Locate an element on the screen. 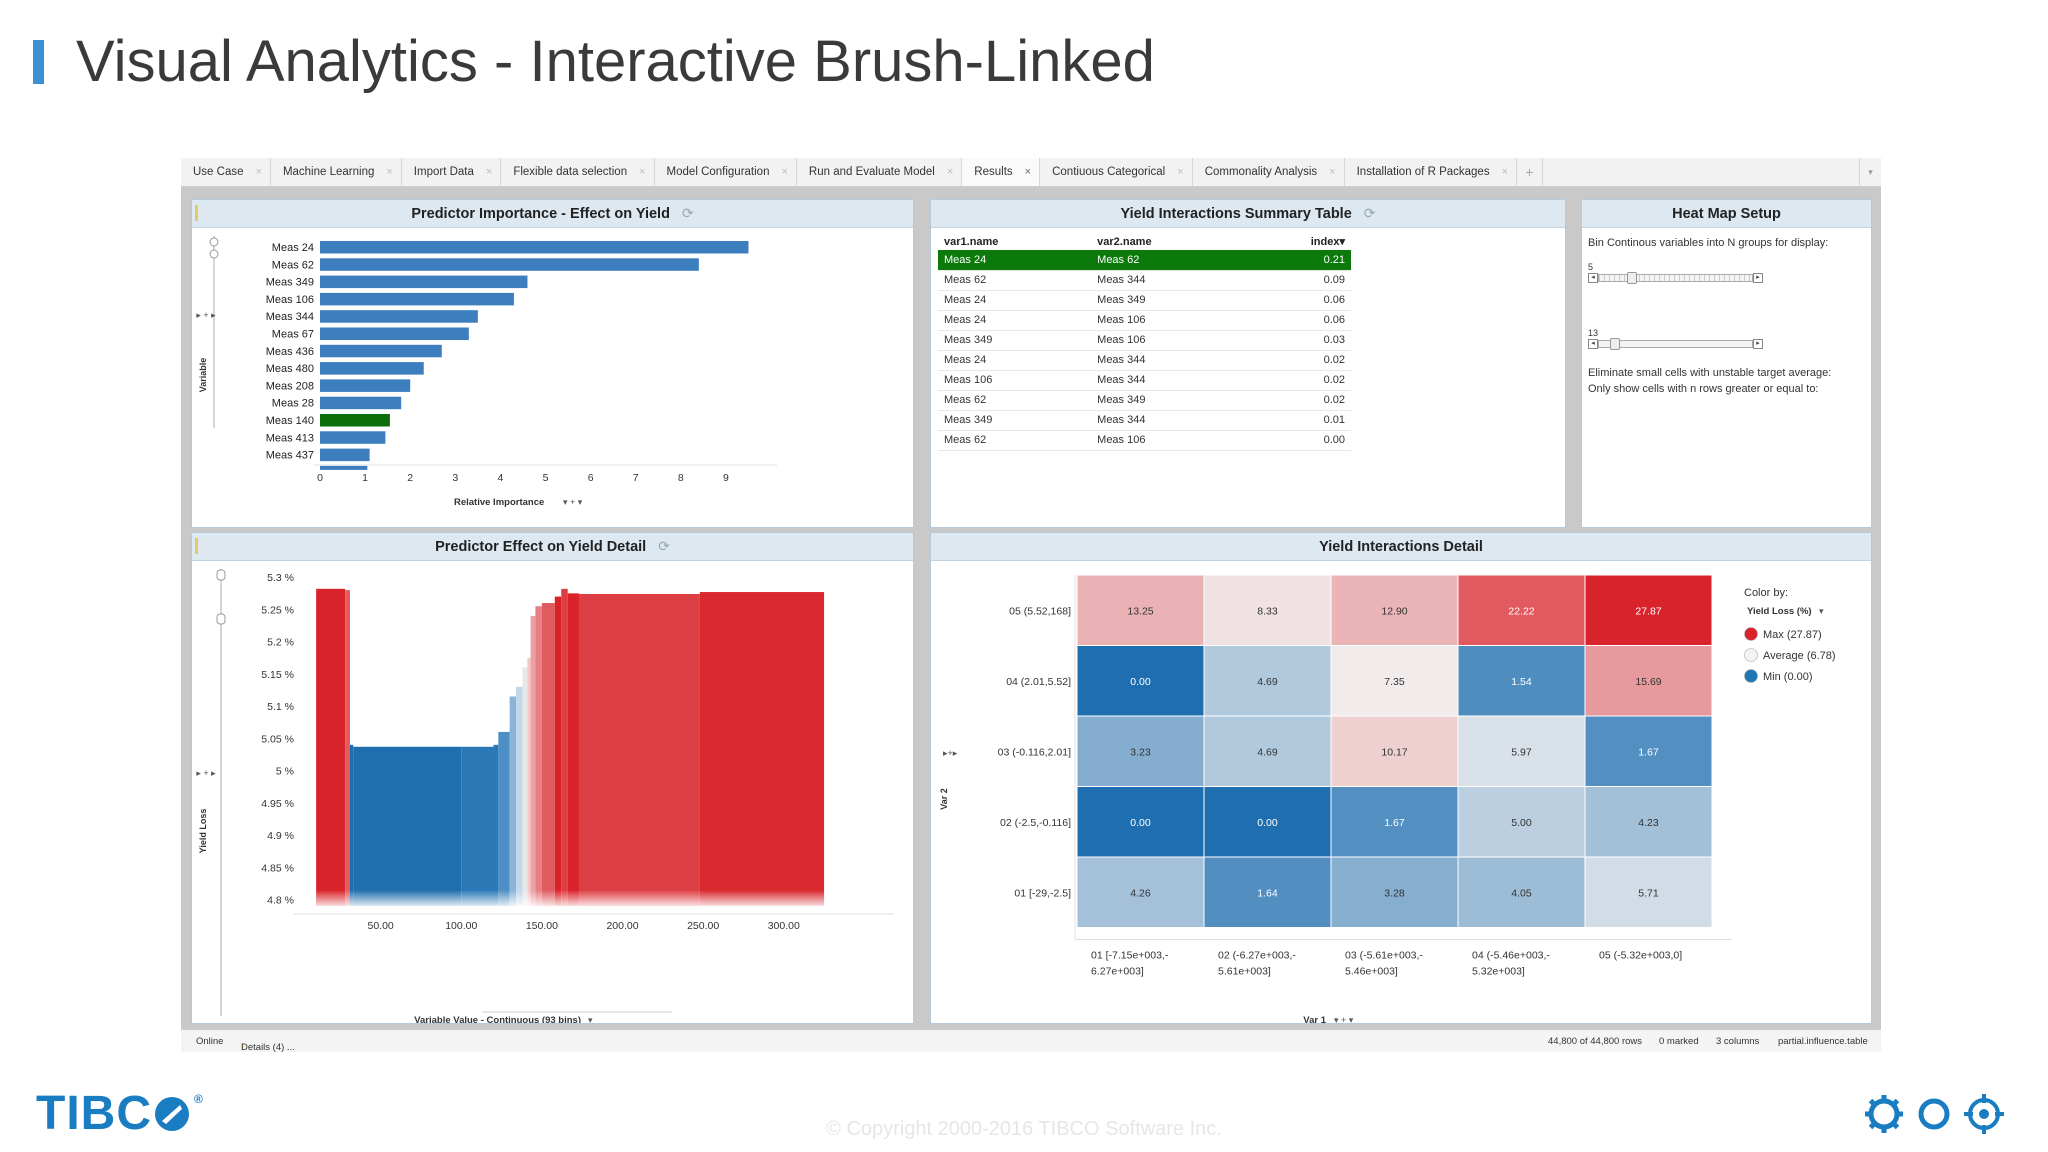 Image resolution: width=2048 pixels, height=1152 pixels. tab-menu-icon: ▾ is located at coordinates (1870, 172).